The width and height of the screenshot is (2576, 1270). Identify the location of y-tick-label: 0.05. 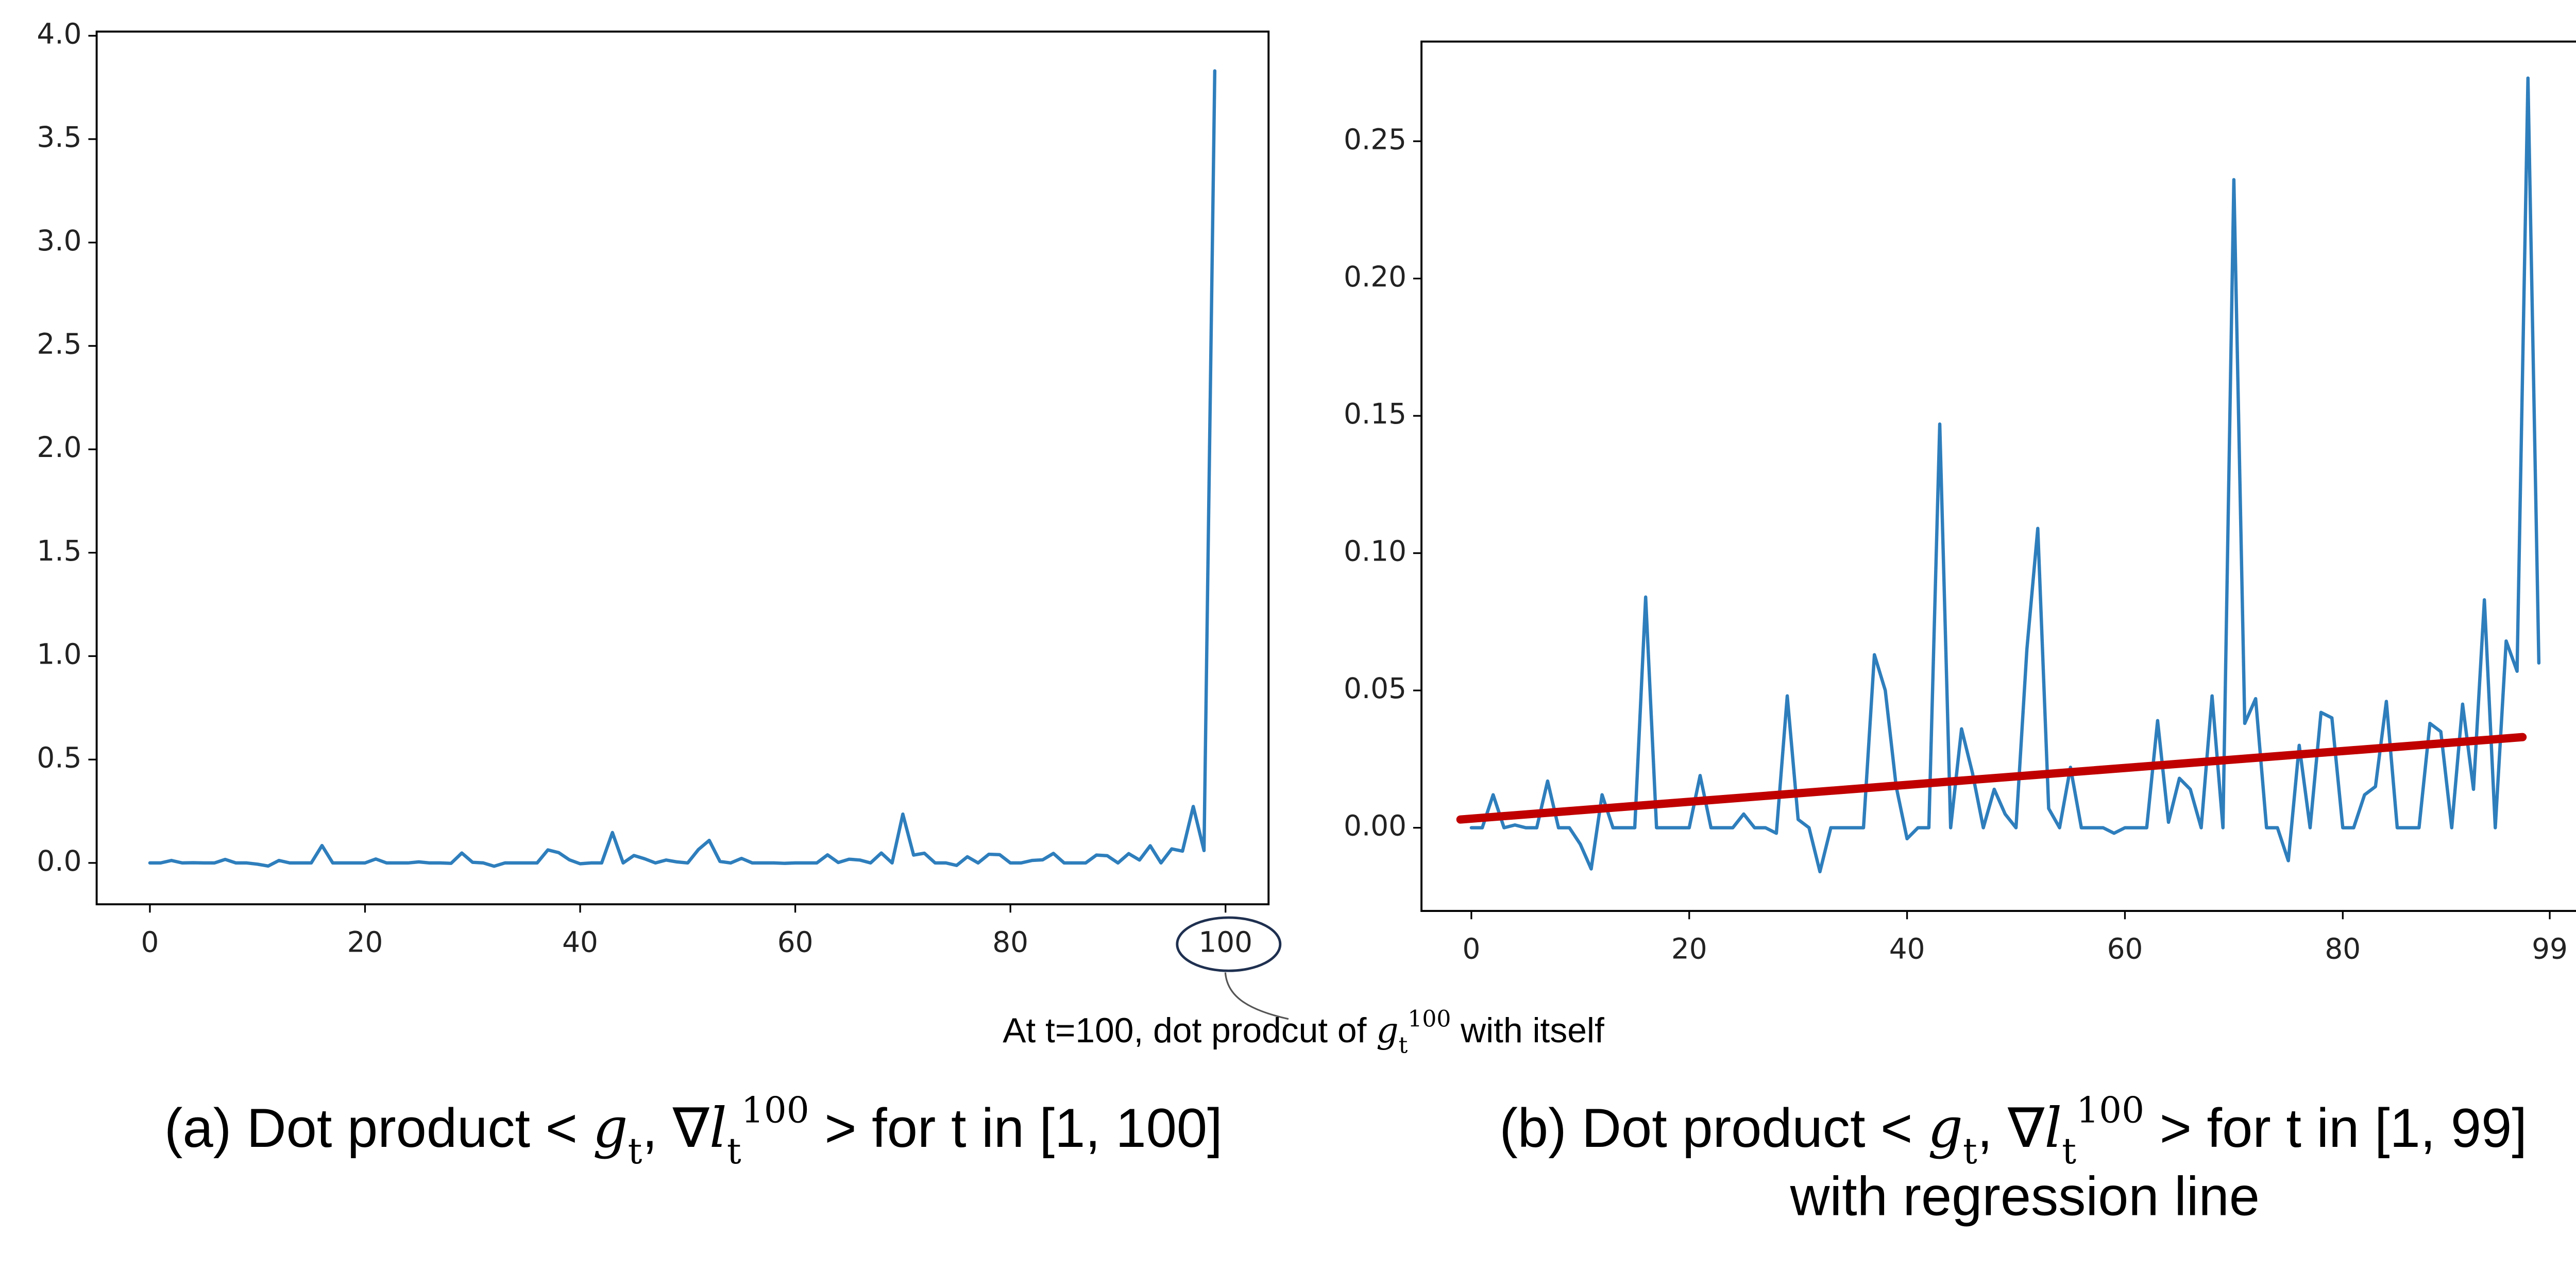
(1375, 688).